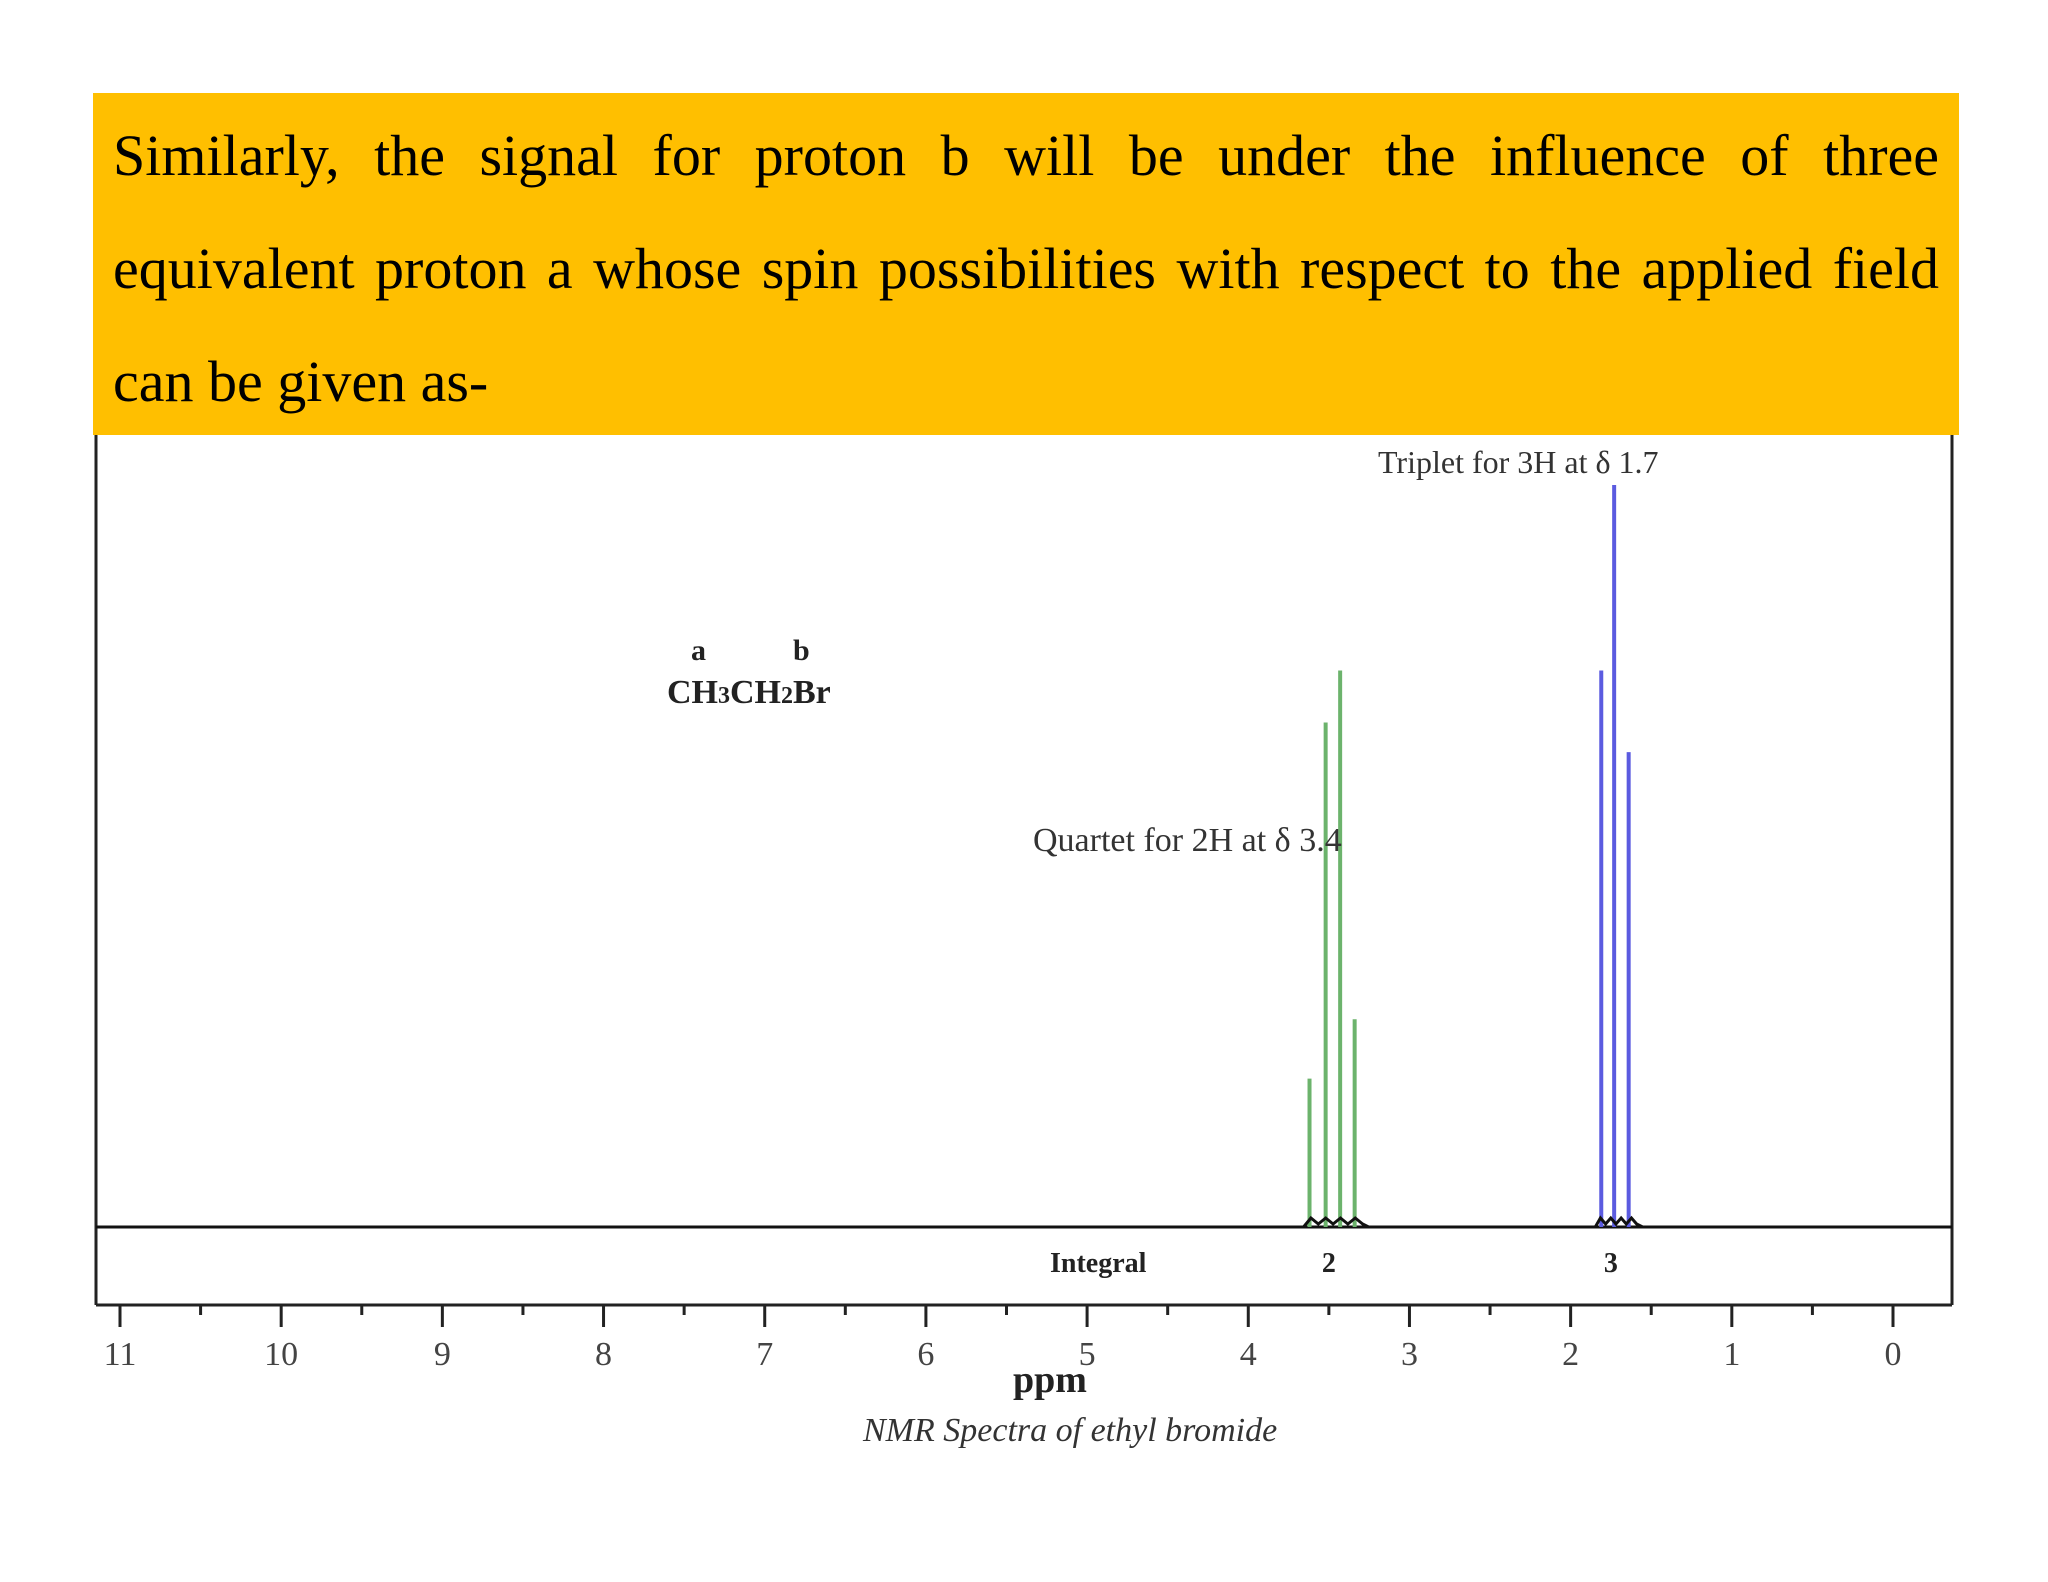 The image size is (2048, 1582). What do you see at coordinates (442, 1354) in the screenshot?
I see `x-tick-label: 9` at bounding box center [442, 1354].